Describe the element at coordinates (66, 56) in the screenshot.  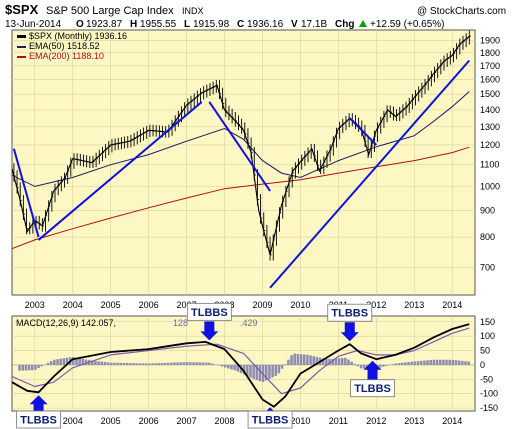
I see `legend-ema200: EMA(200) 1188.10` at that location.